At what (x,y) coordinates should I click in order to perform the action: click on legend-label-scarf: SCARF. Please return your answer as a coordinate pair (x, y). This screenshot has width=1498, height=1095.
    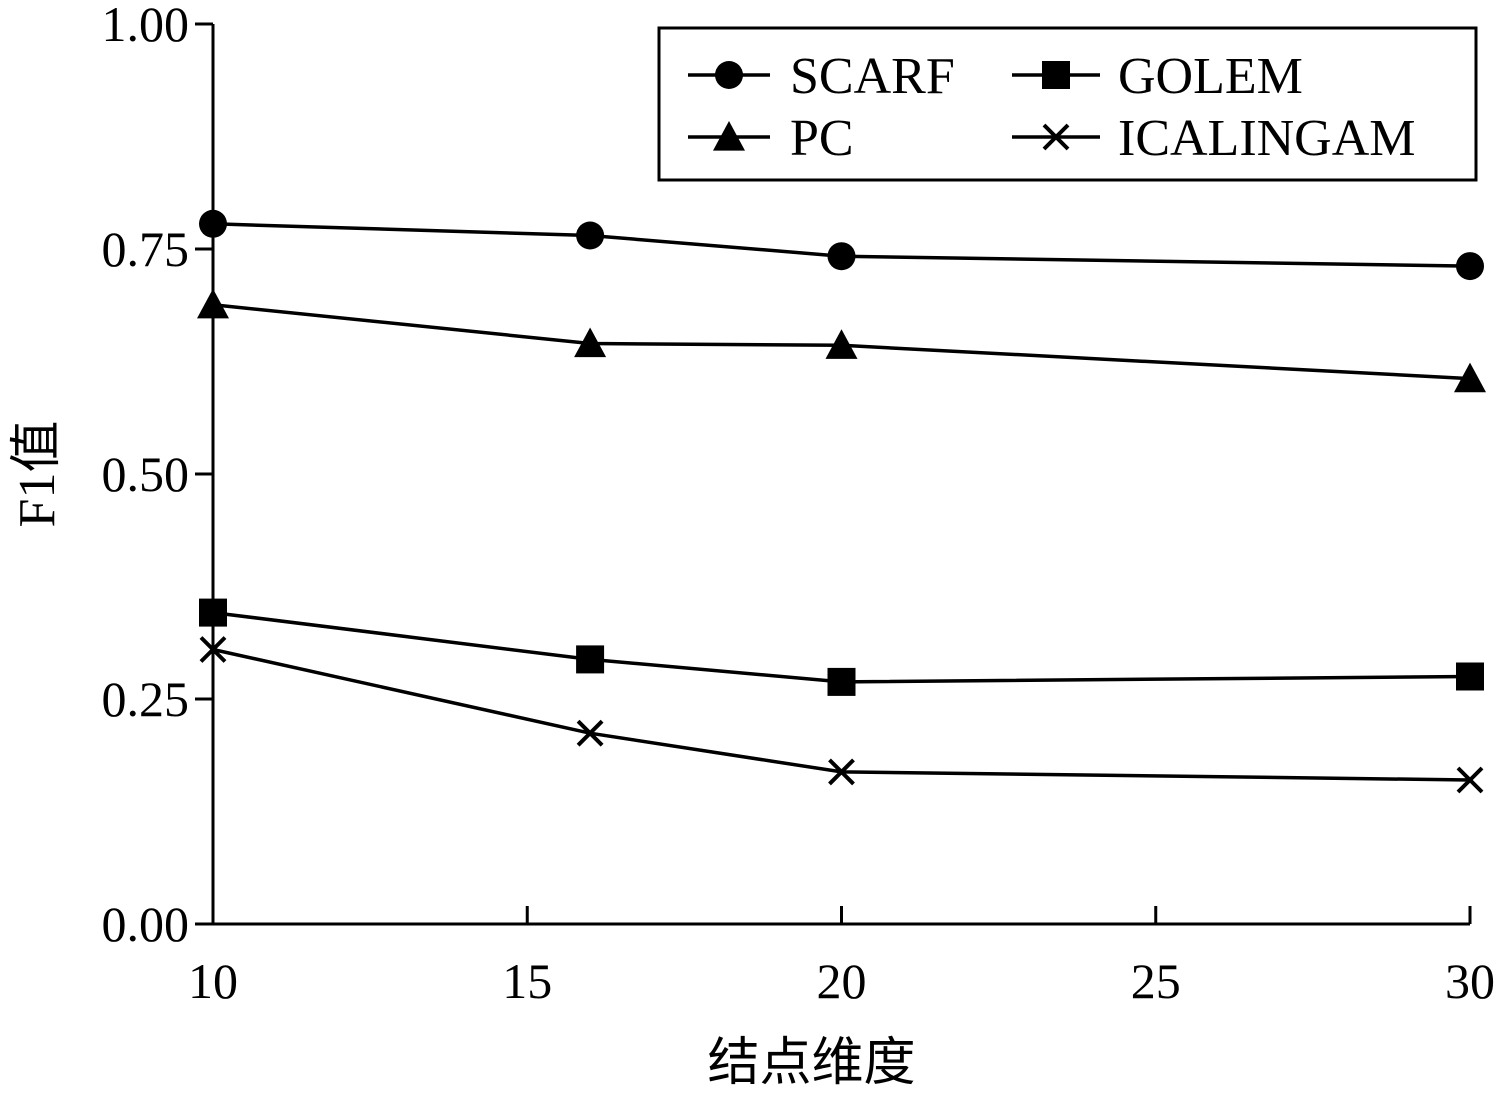
    Looking at the image, I should click on (872, 76).